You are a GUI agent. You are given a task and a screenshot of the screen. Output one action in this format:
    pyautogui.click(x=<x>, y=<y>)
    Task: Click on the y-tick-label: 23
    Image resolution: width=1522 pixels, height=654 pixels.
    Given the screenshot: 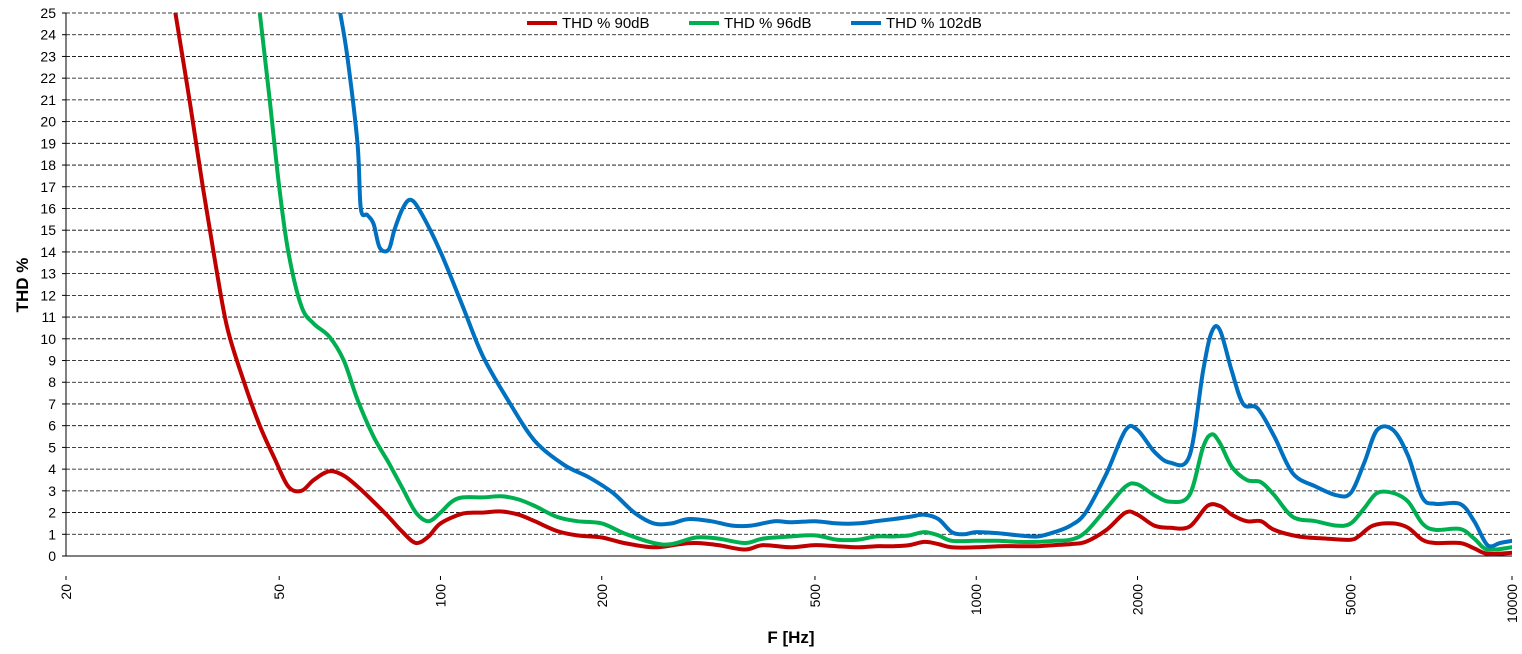 What is the action you would take?
    pyautogui.click(x=48, y=56)
    